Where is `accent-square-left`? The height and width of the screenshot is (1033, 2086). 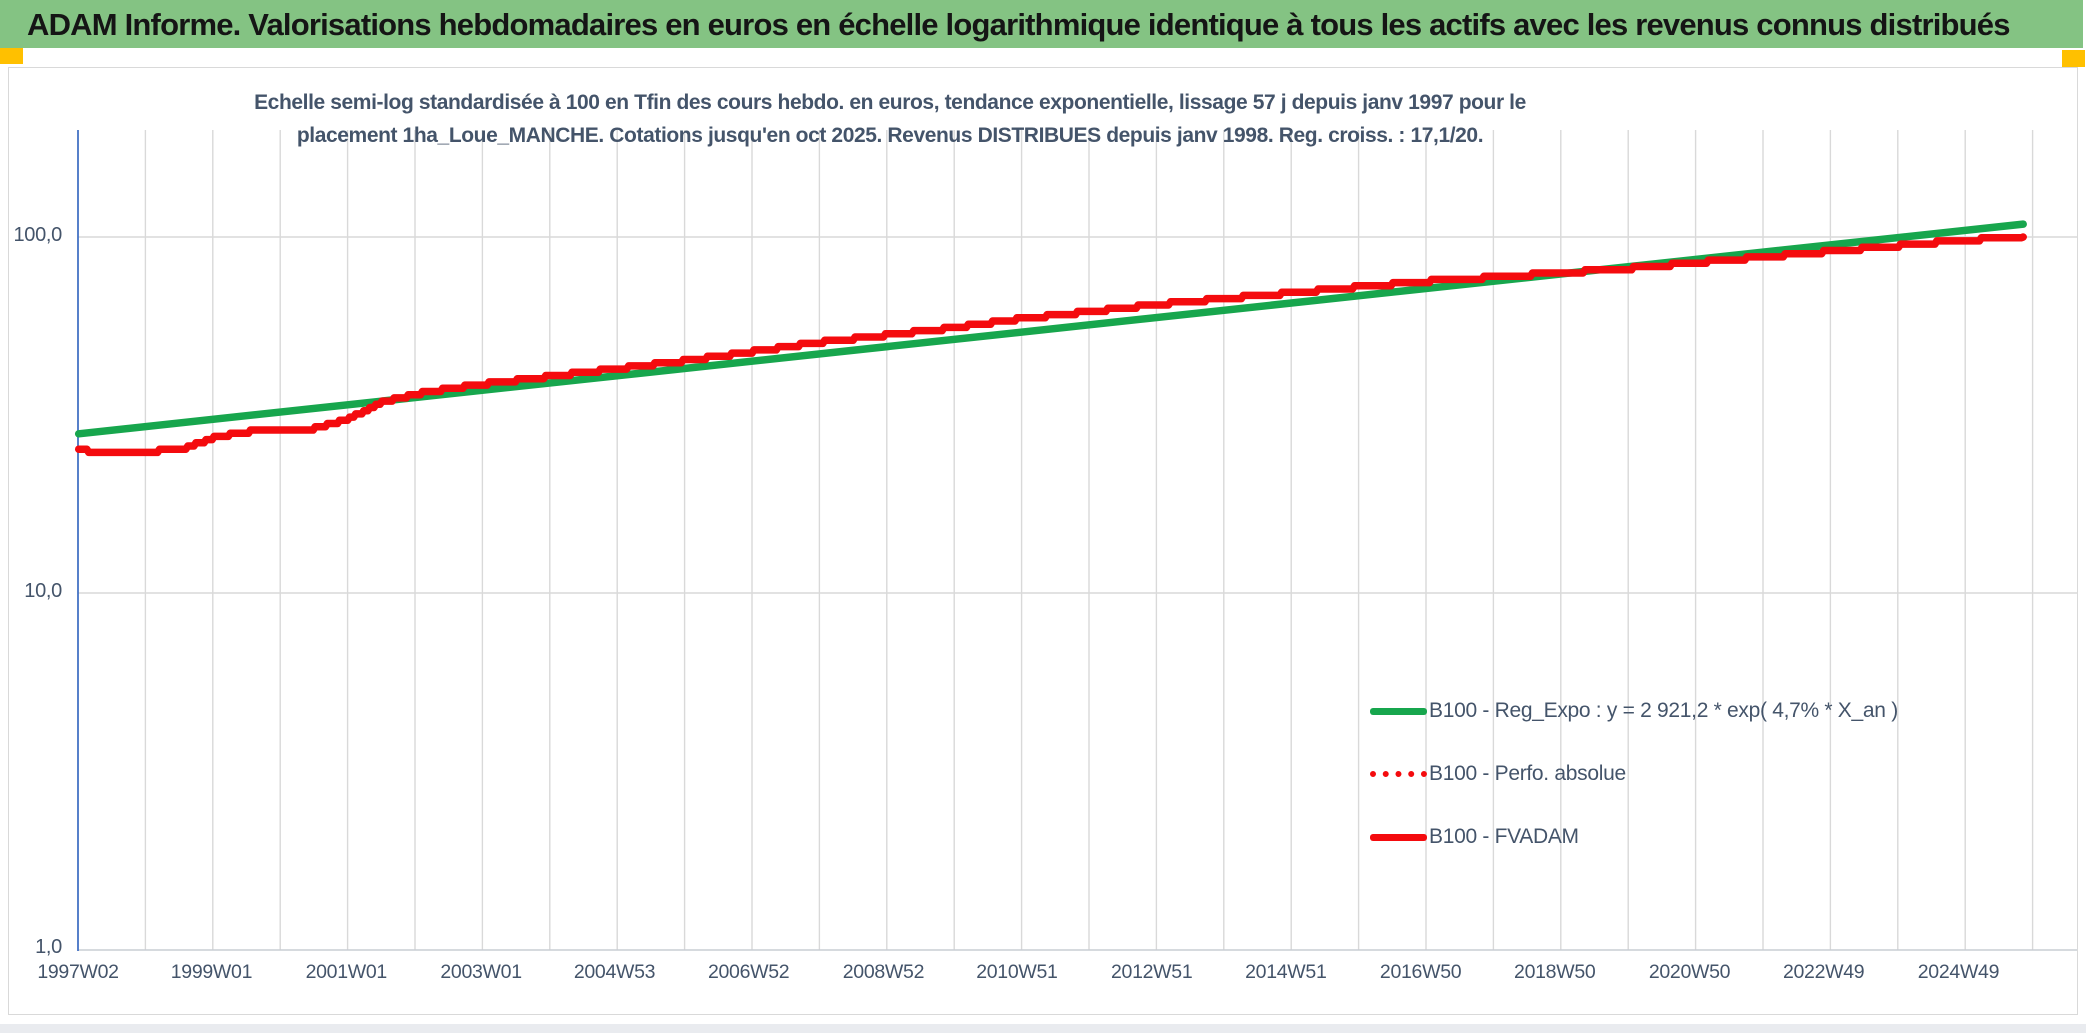 accent-square-left is located at coordinates (11, 56).